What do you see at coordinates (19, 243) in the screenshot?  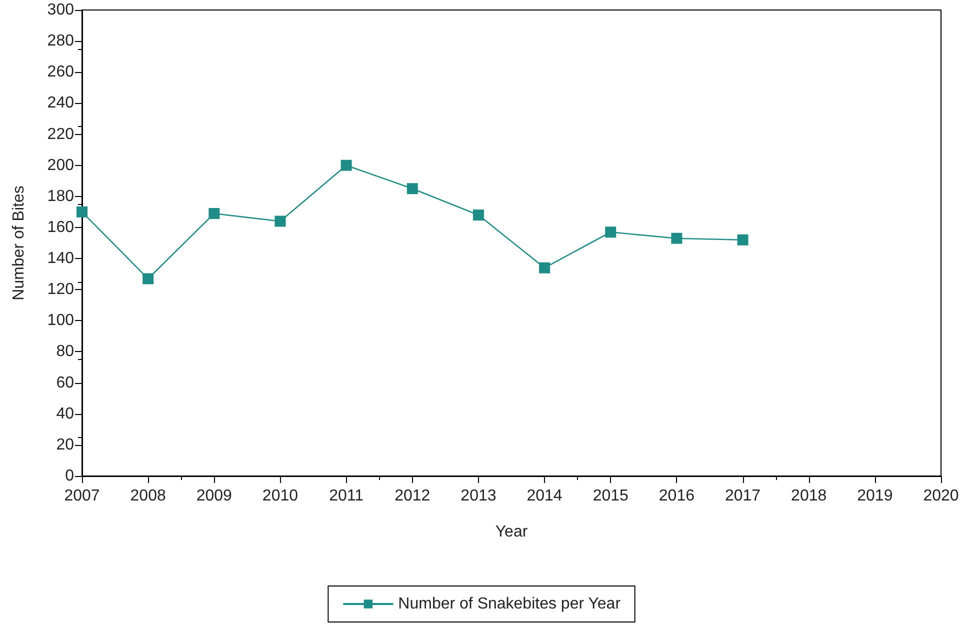 I see `y-axis-title: Number of Bites` at bounding box center [19, 243].